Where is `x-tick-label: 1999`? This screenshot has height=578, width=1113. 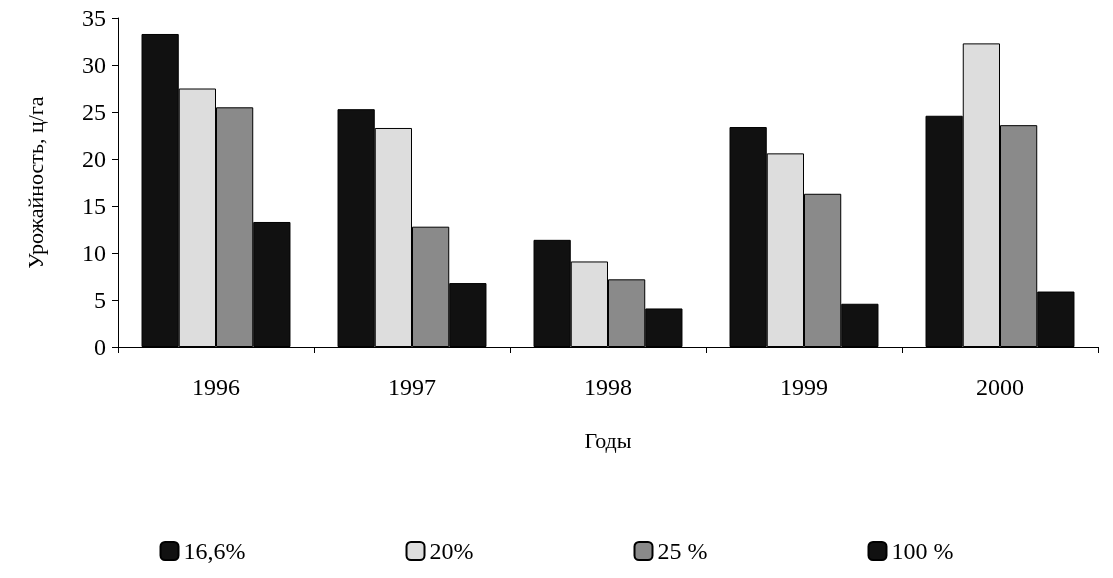 x-tick-label: 1999 is located at coordinates (804, 387).